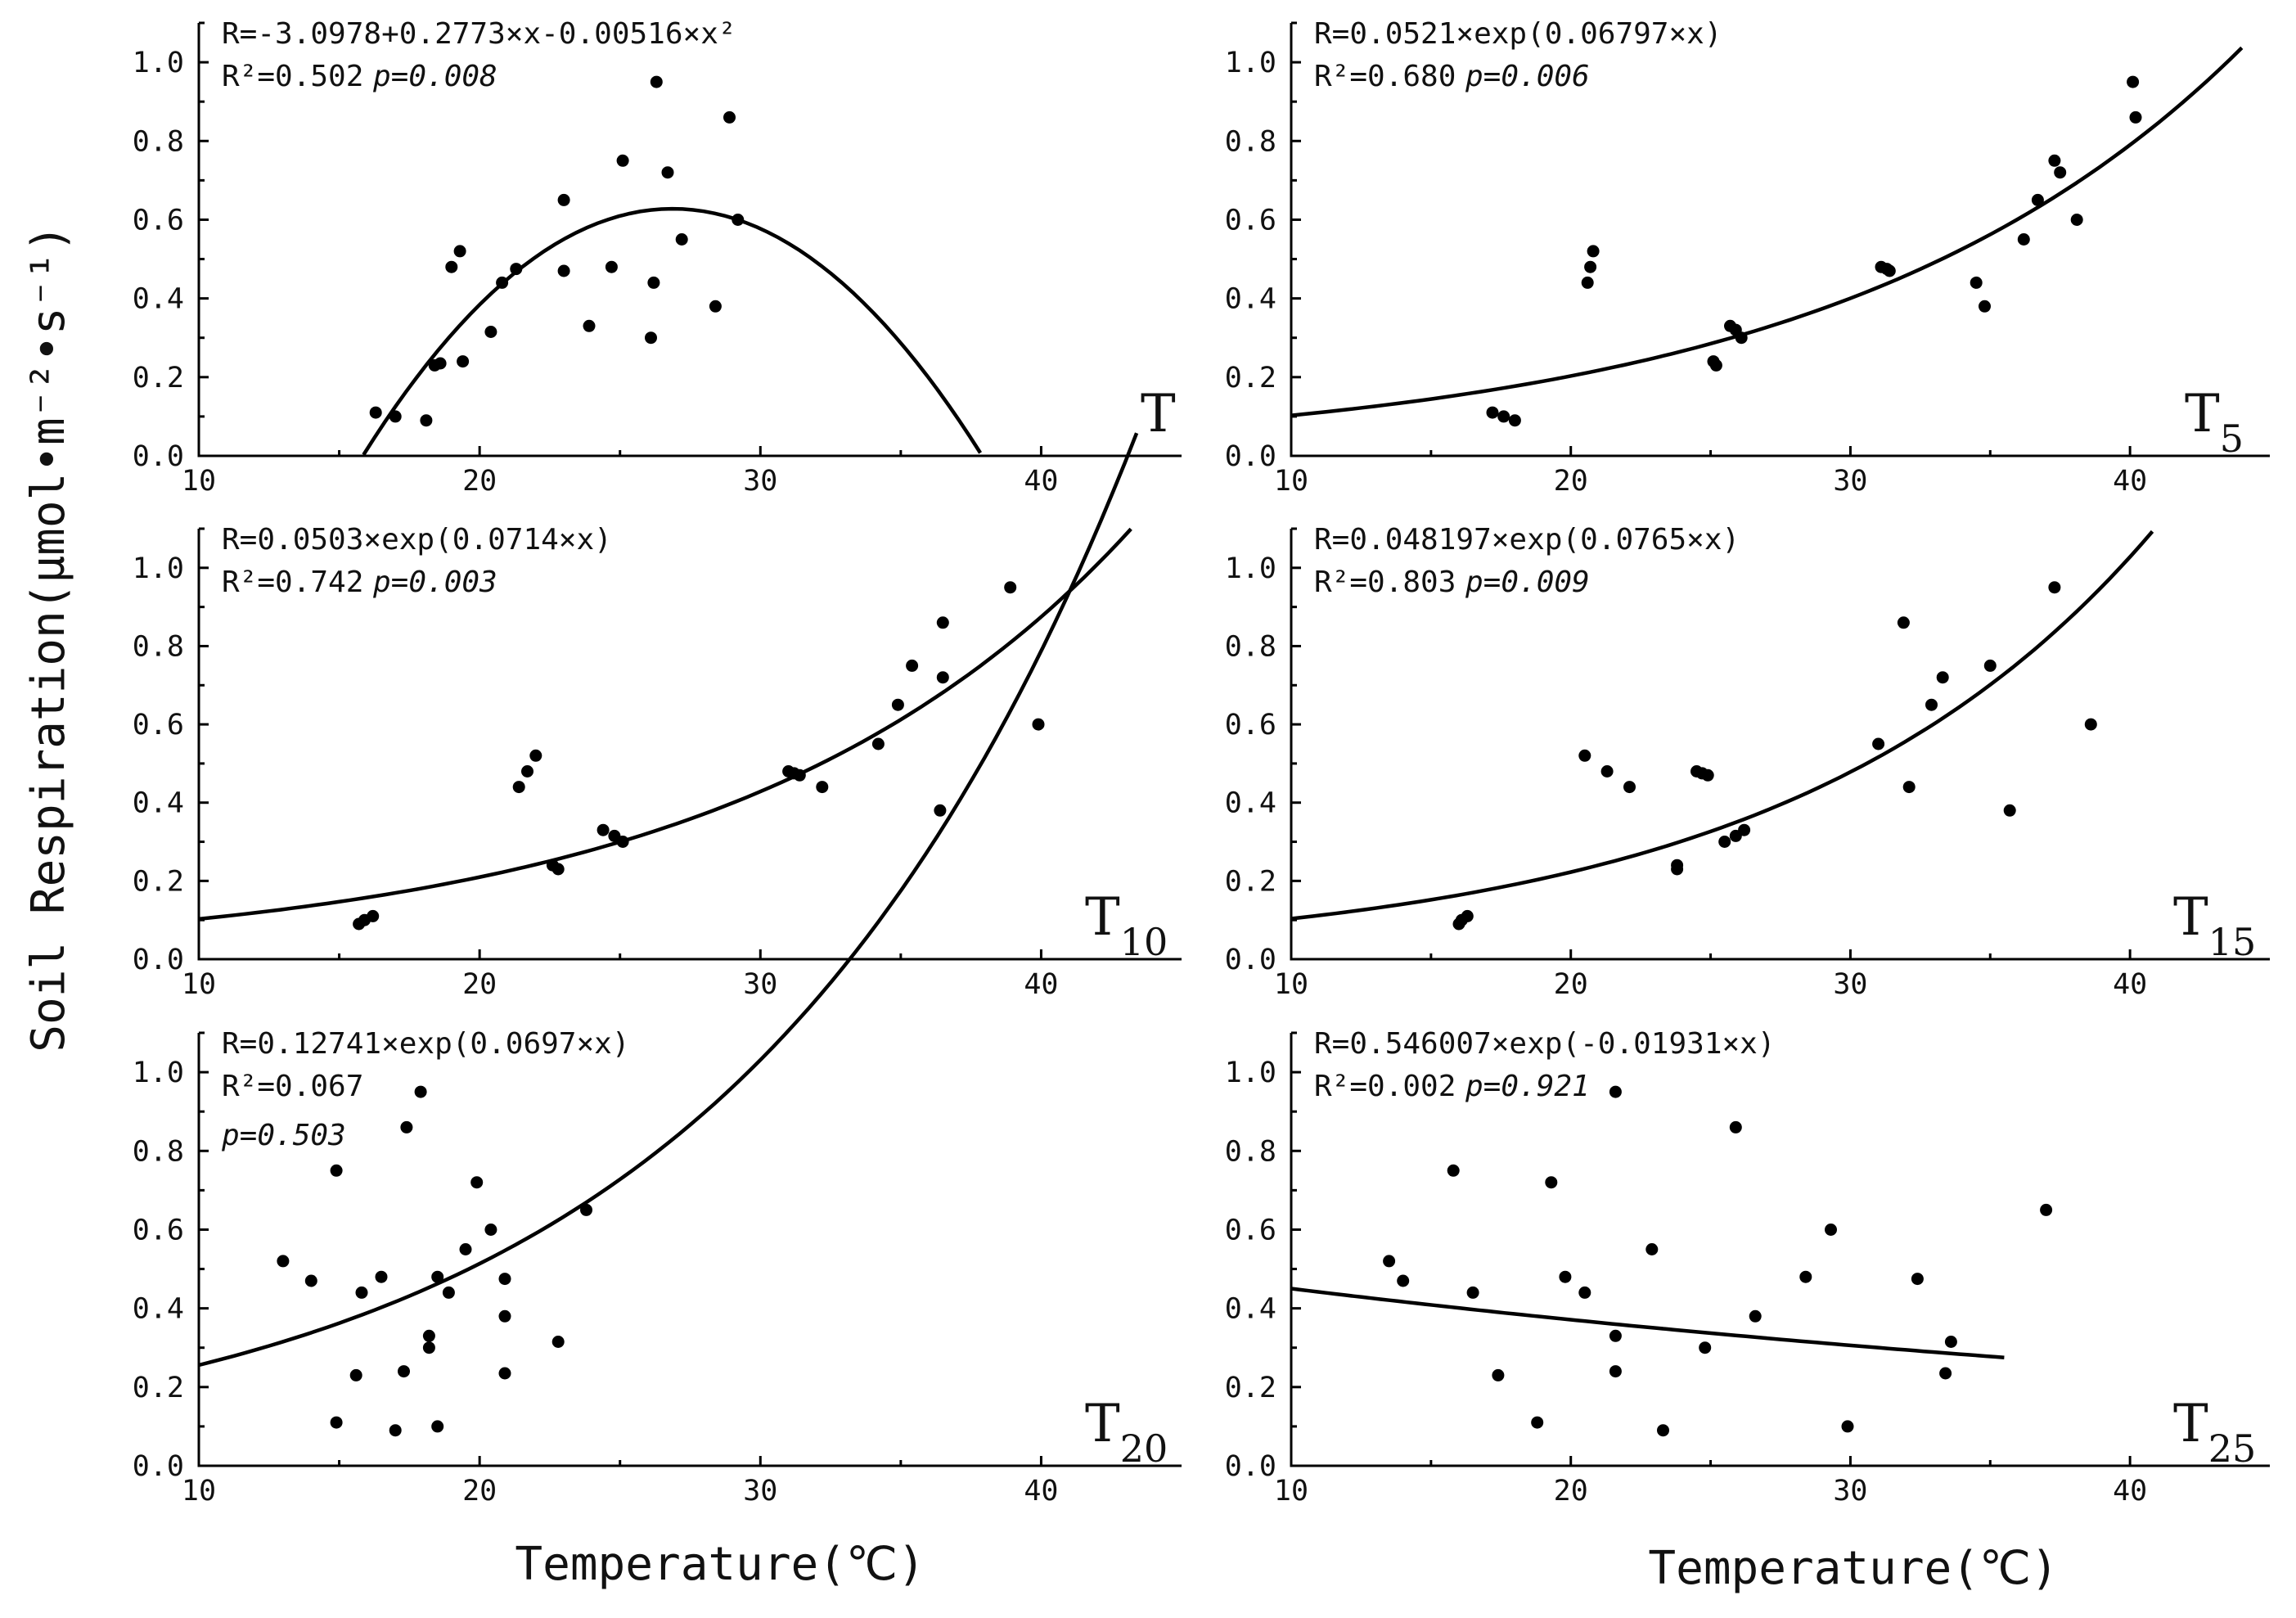 The image size is (2296, 1618). I want to click on y-tick-label: 1.0, so click(1250, 63).